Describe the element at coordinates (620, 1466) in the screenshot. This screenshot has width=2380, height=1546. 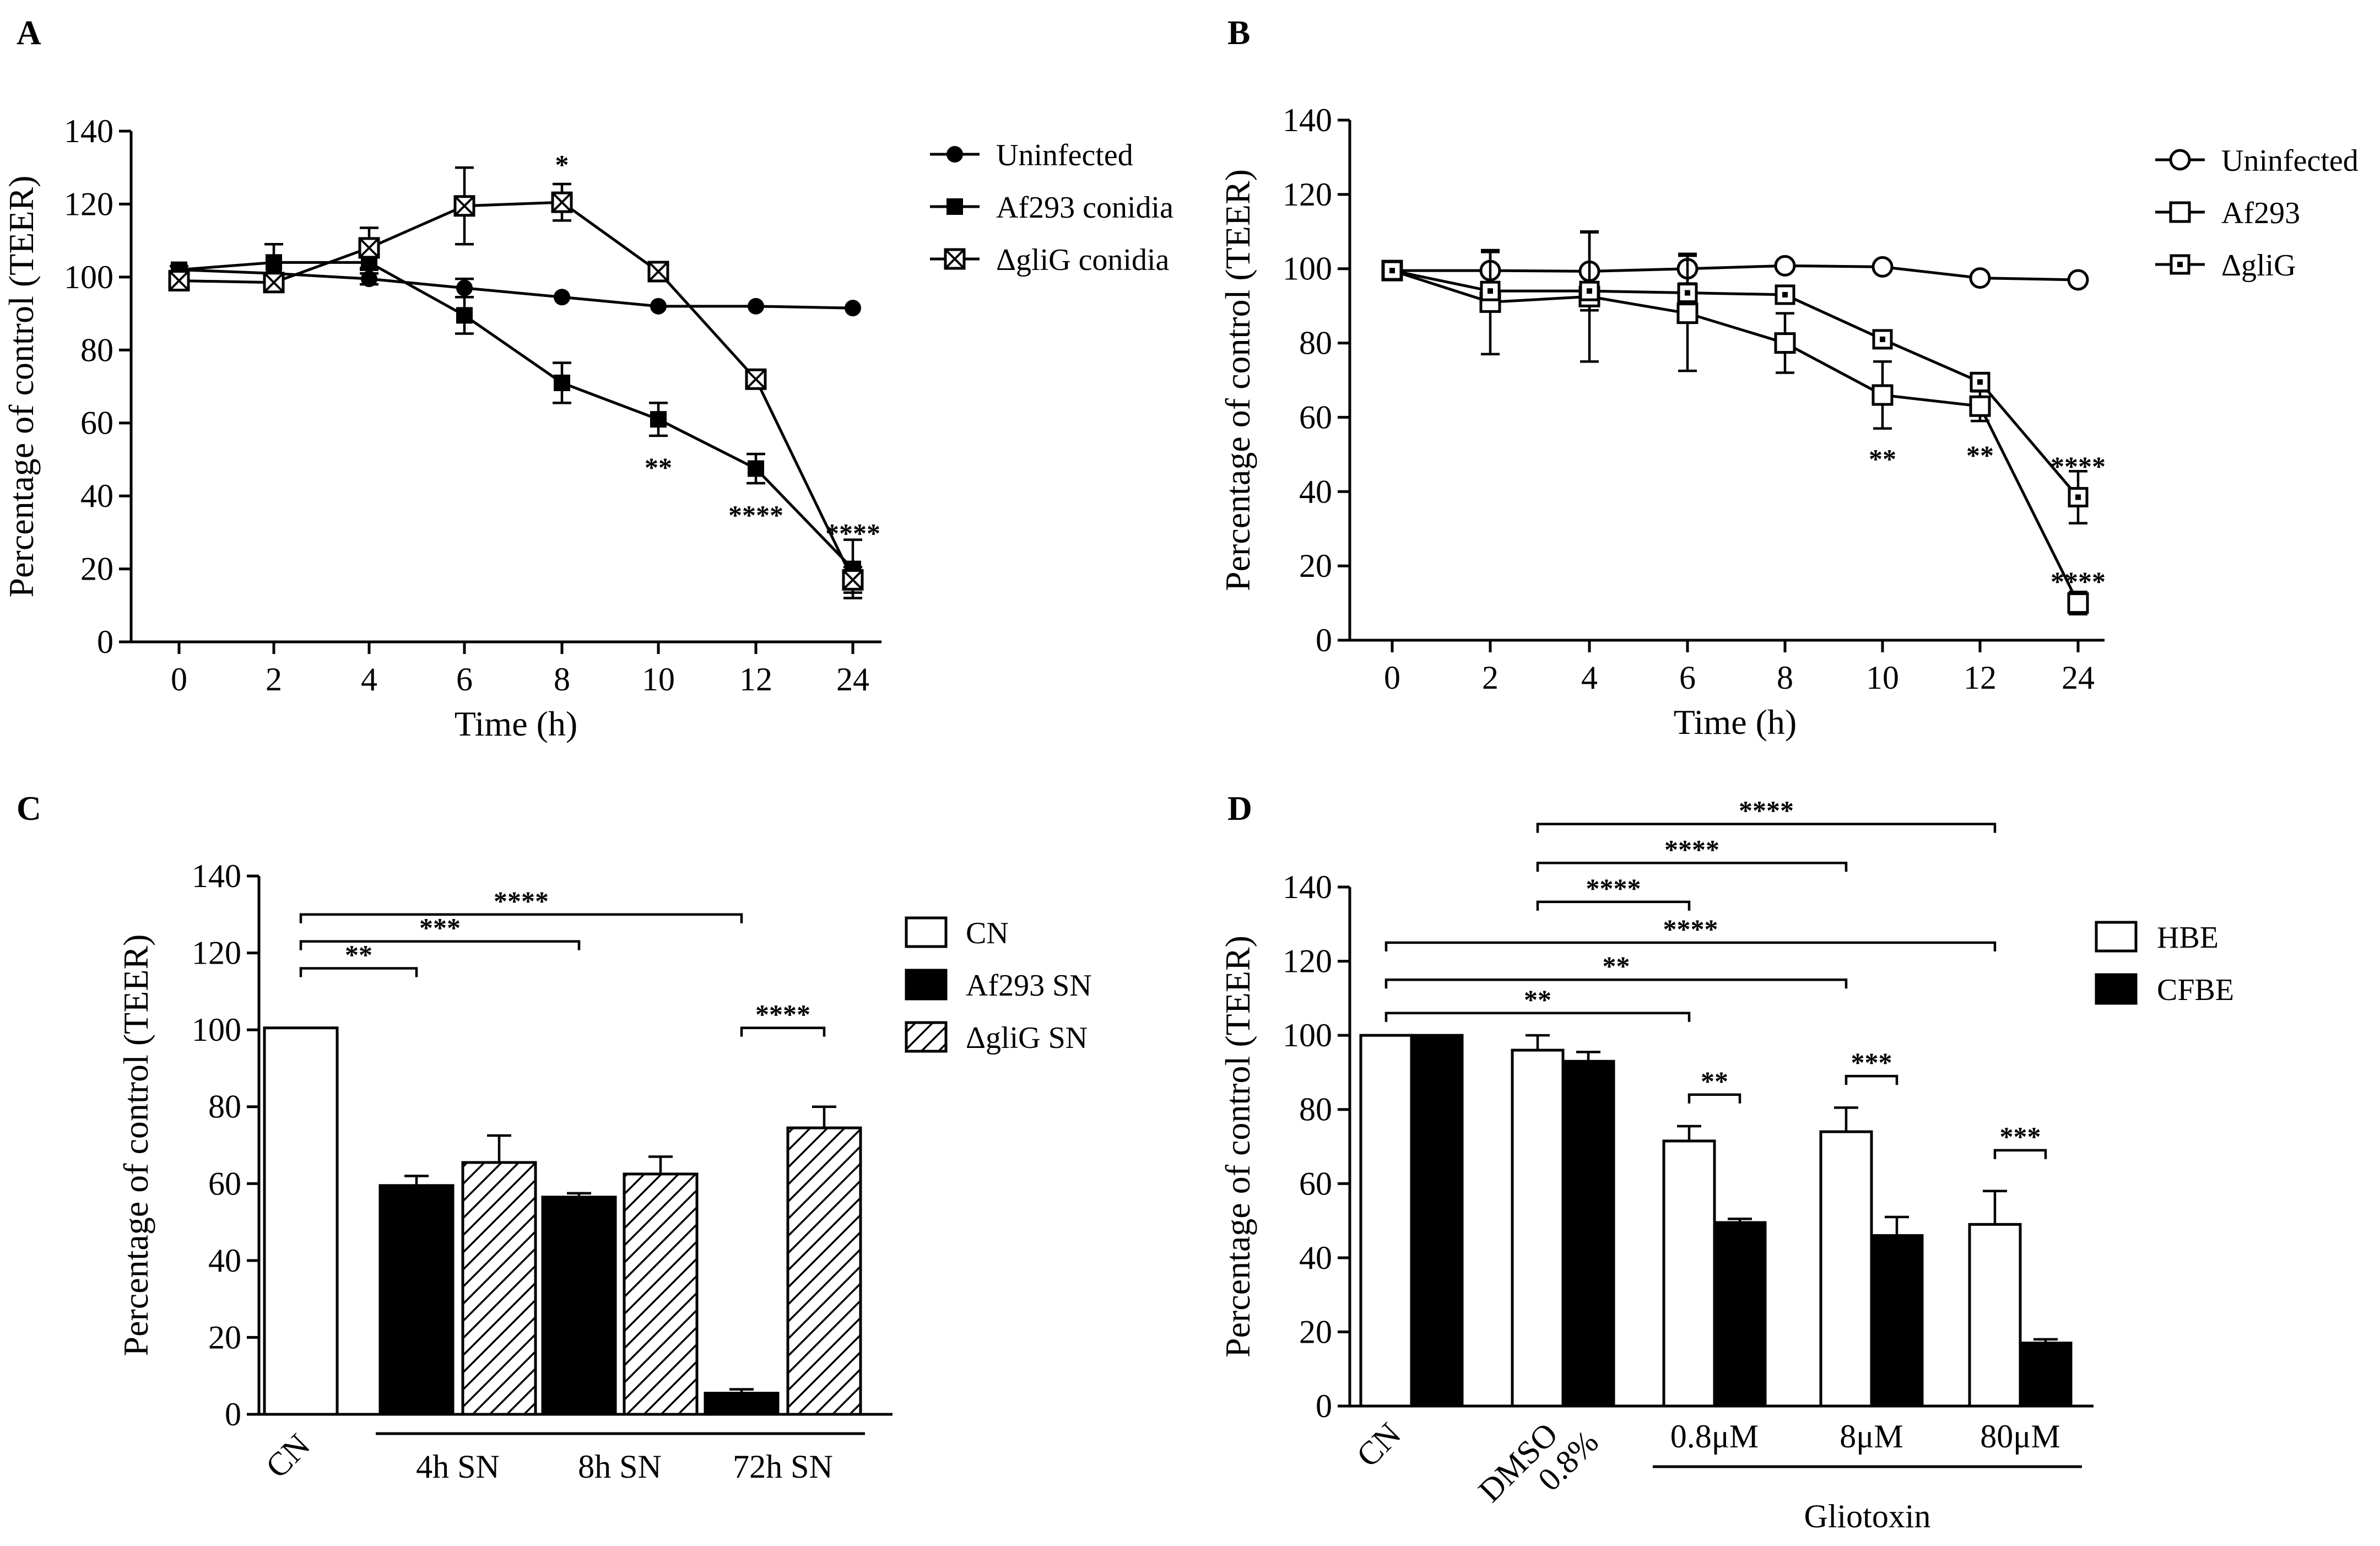
I see `x-group-label: 8h SN` at that location.